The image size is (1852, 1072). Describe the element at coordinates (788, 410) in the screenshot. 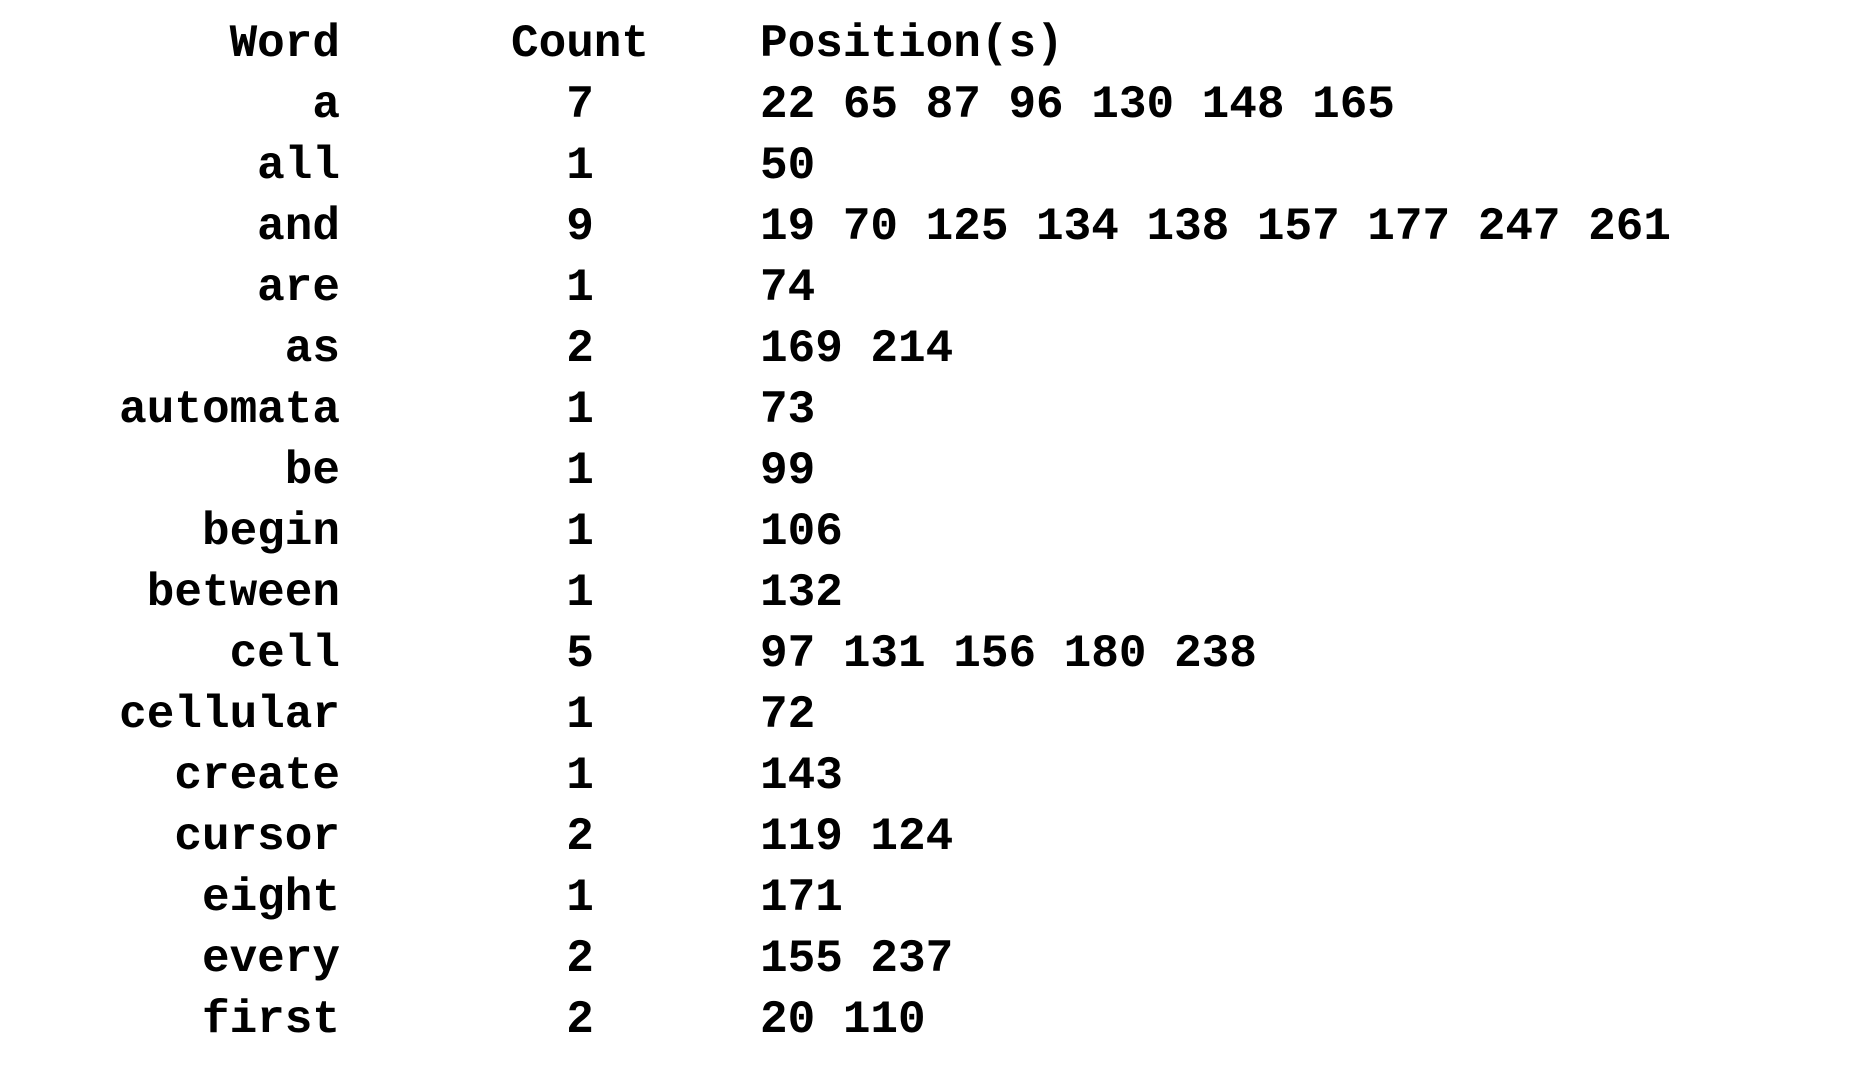

I see `row-positions: 73` at that location.